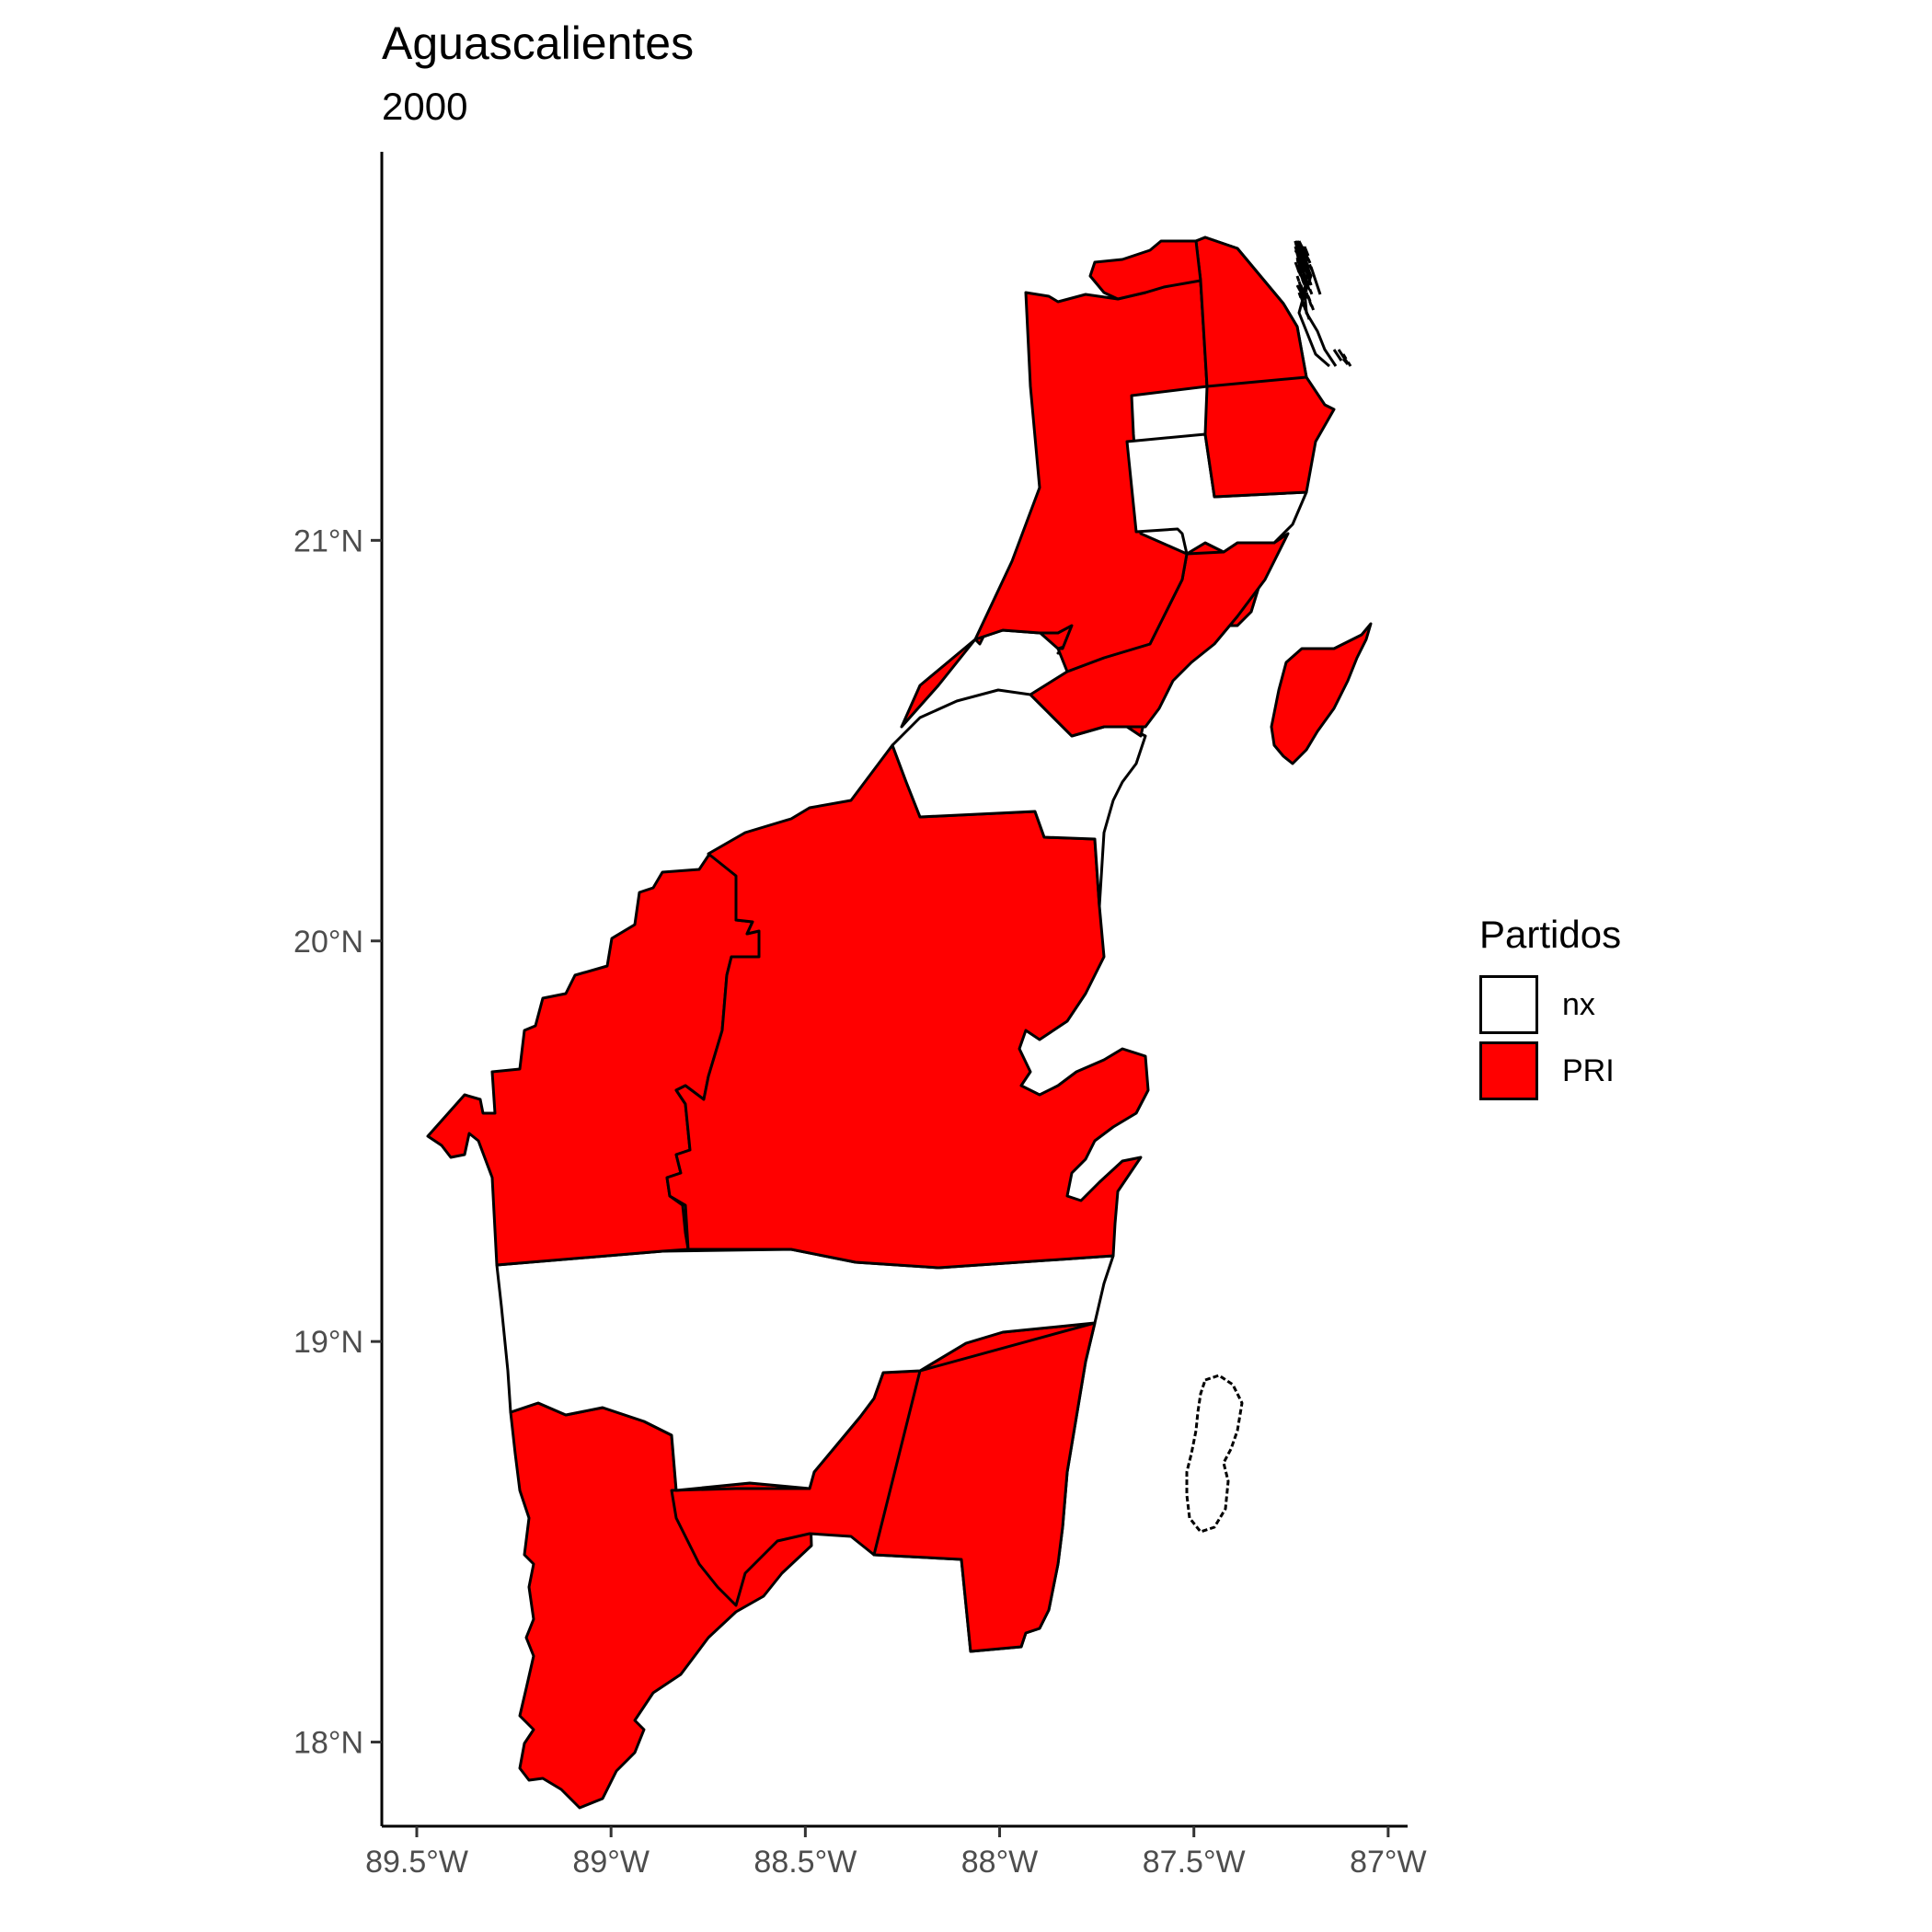 This screenshot has height=1932, width=1932. I want to click on coast-isla-mujeres, so click(1315, 280).